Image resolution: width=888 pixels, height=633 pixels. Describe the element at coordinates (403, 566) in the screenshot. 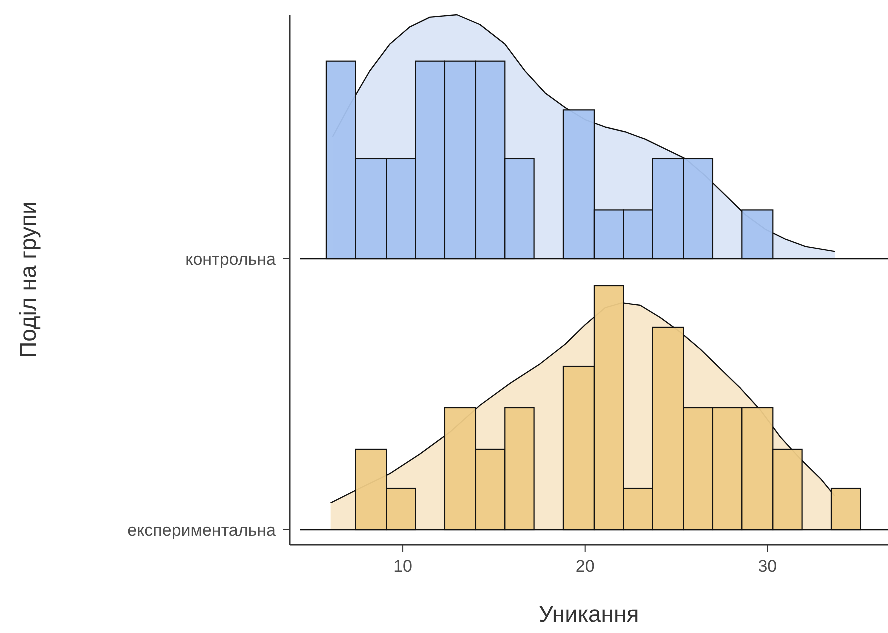

I see `x-tick-label: 10` at that location.